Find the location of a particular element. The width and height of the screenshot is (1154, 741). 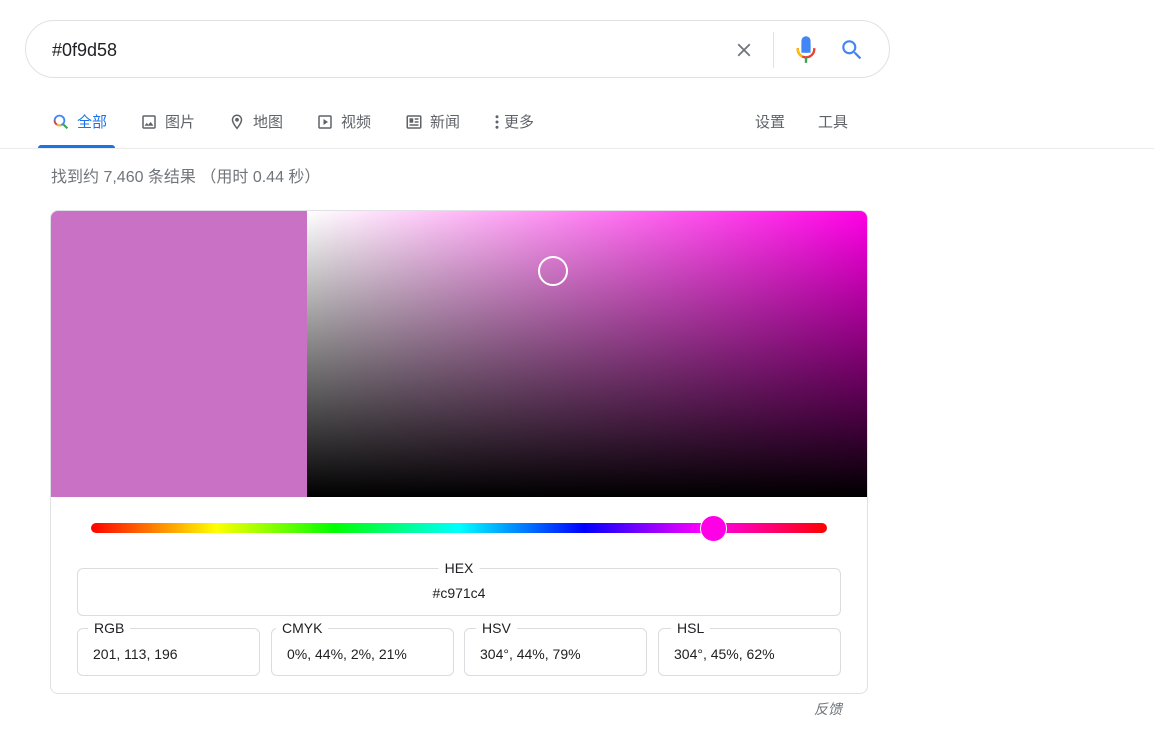

news-icon is located at coordinates (414, 122).